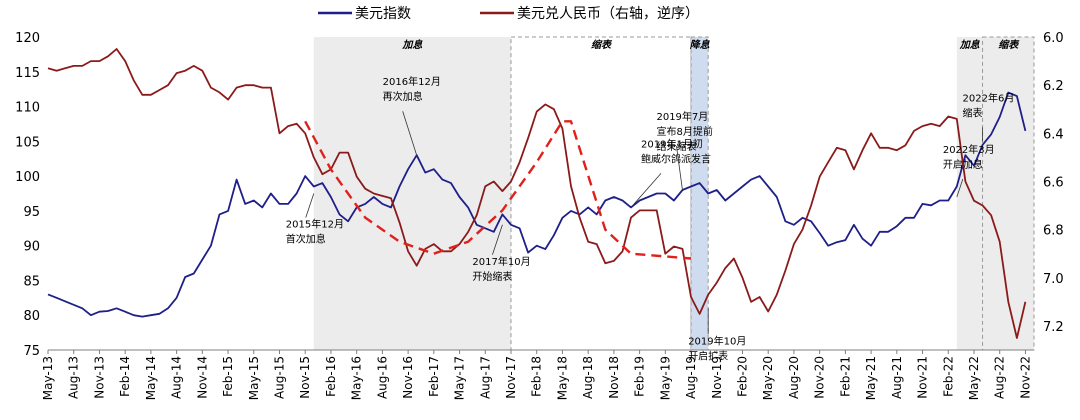 This screenshot has height=420, width=1080. Describe the element at coordinates (588, 377) in the screenshot. I see `x-tick-21: Aug-18` at that location.